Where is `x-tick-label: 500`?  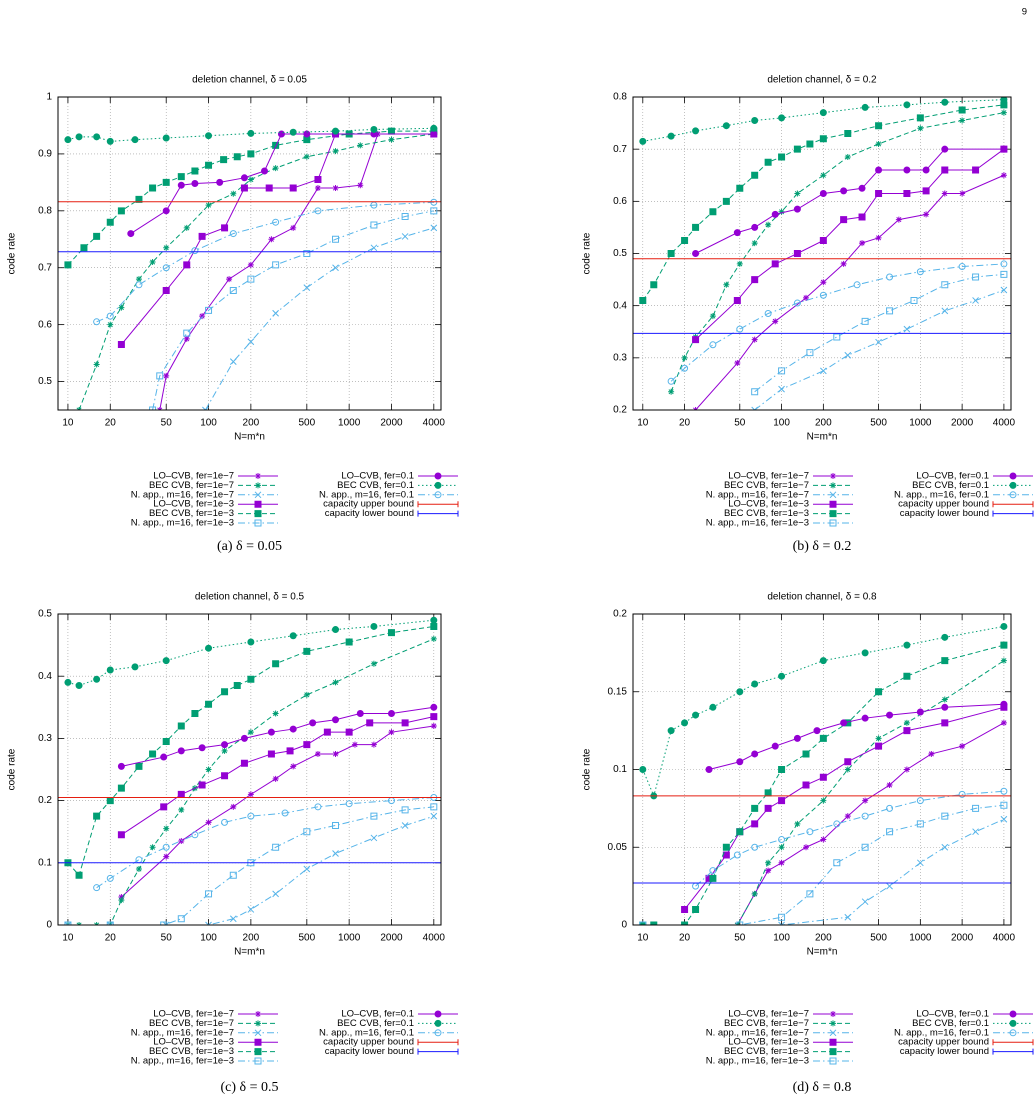 x-tick-label: 500 is located at coordinates (306, 938).